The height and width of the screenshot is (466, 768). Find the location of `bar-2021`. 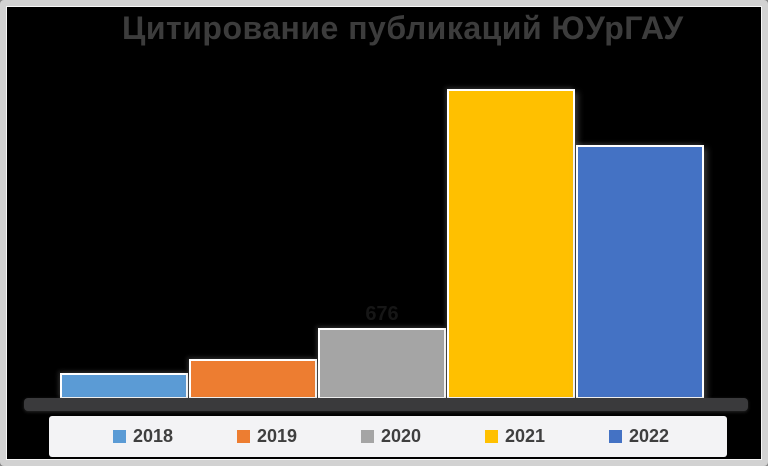

bar-2021 is located at coordinates (511, 244).